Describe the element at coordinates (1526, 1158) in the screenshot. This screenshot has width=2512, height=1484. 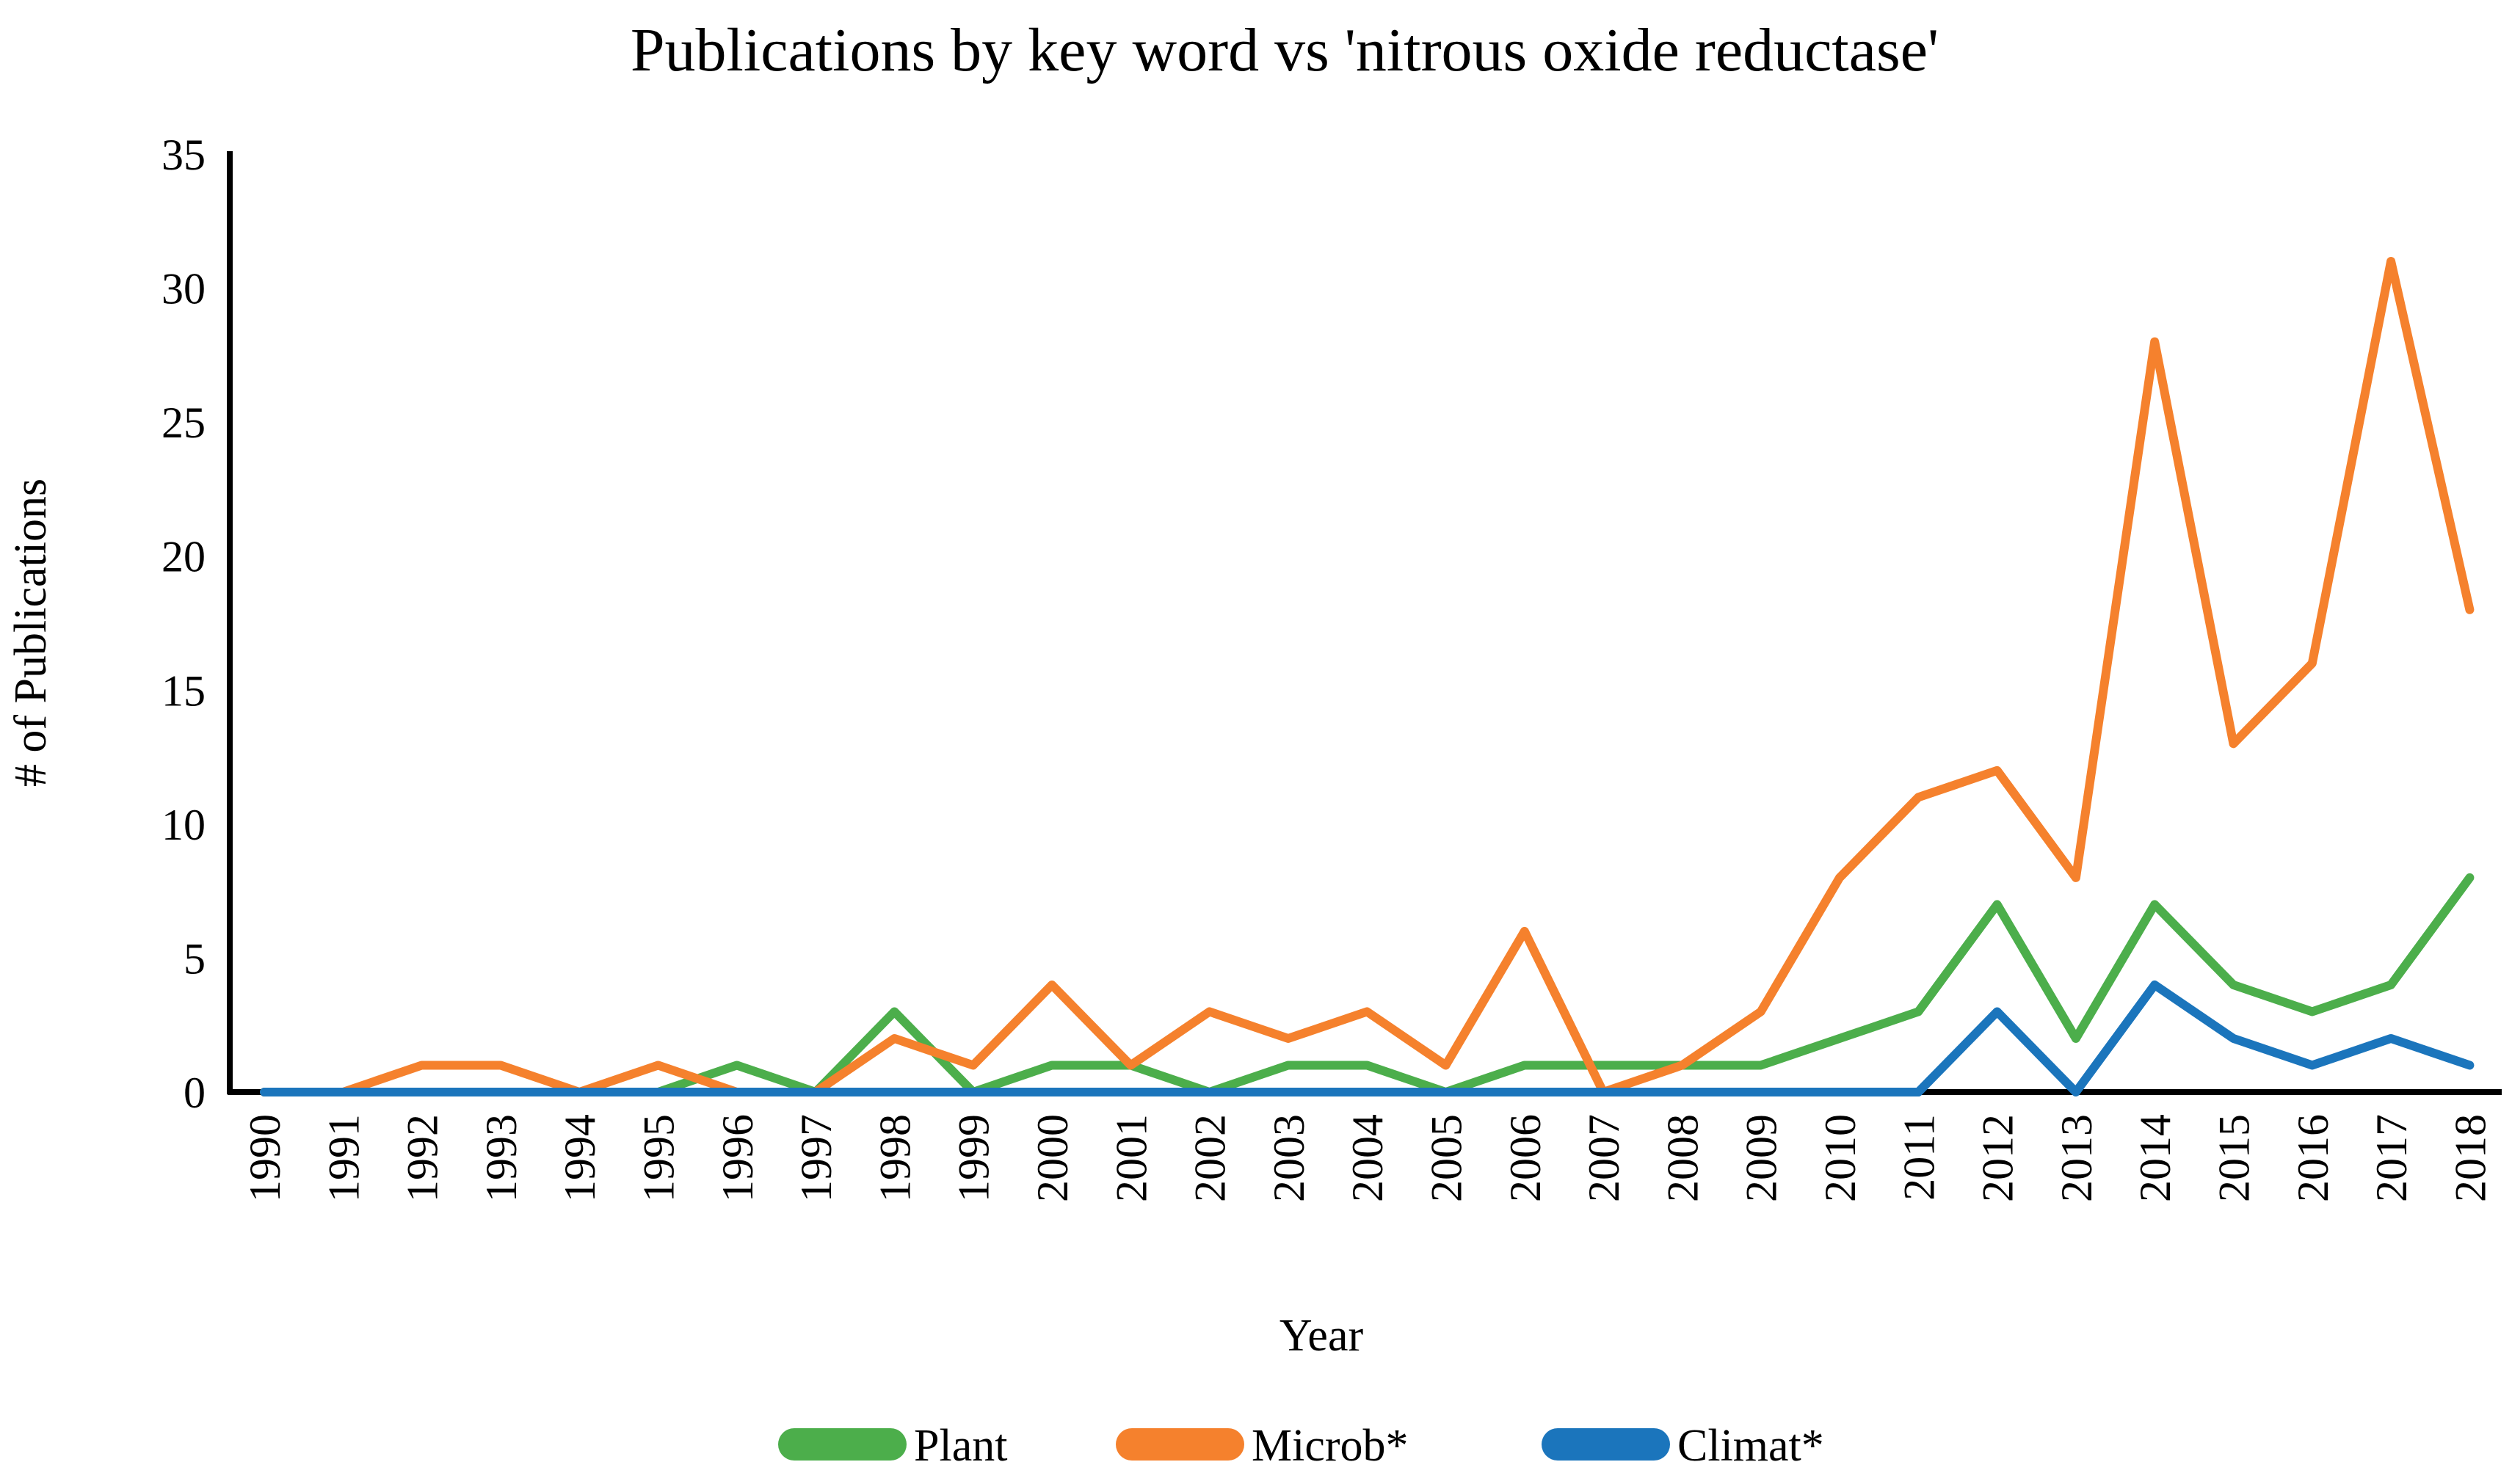
I see `x-tick-label: 2006` at that location.